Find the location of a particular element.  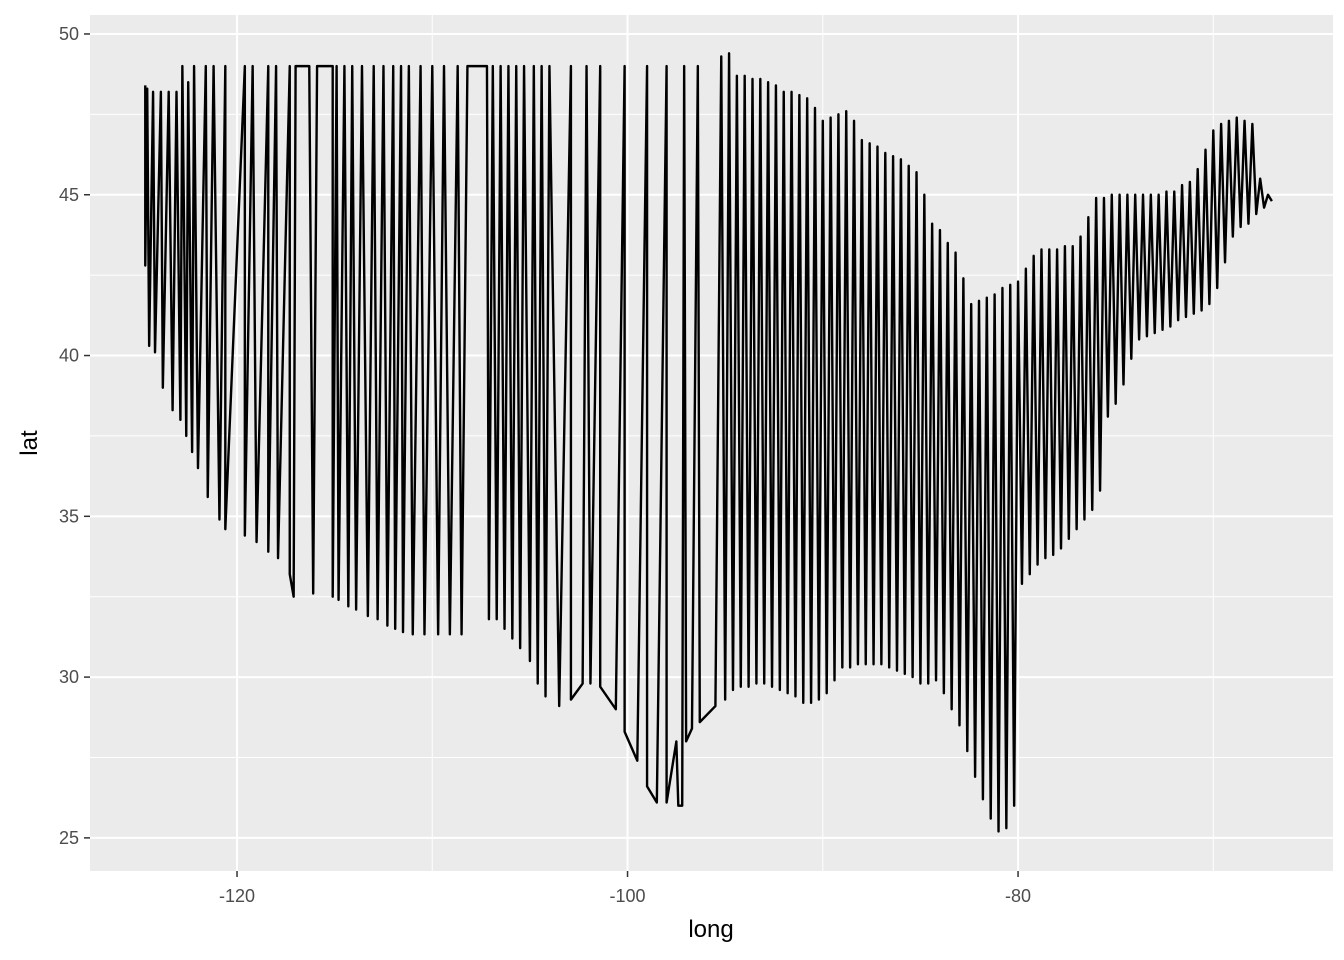

y-tick-label: 45 is located at coordinates (69, 195).